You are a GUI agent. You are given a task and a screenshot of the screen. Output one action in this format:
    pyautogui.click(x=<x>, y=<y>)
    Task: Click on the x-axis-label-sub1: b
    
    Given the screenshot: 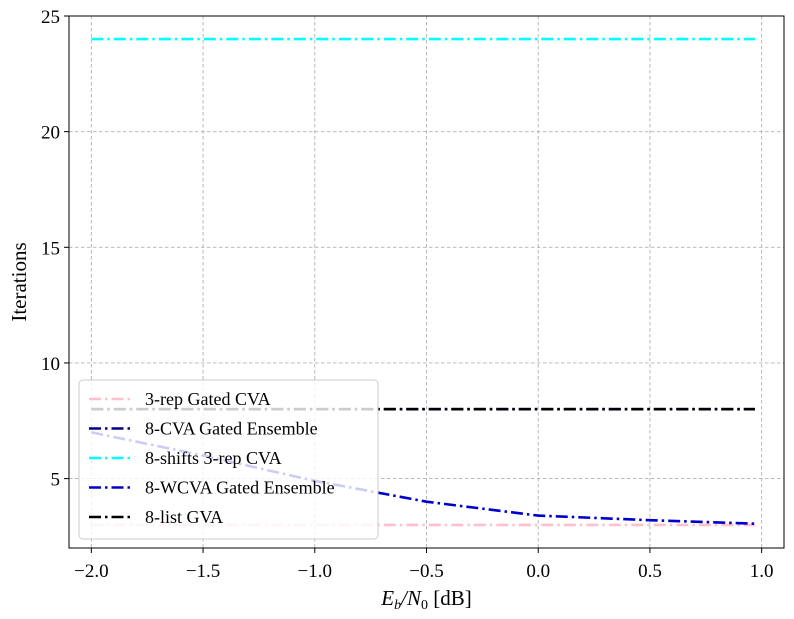 What is the action you would take?
    pyautogui.click(x=397, y=605)
    